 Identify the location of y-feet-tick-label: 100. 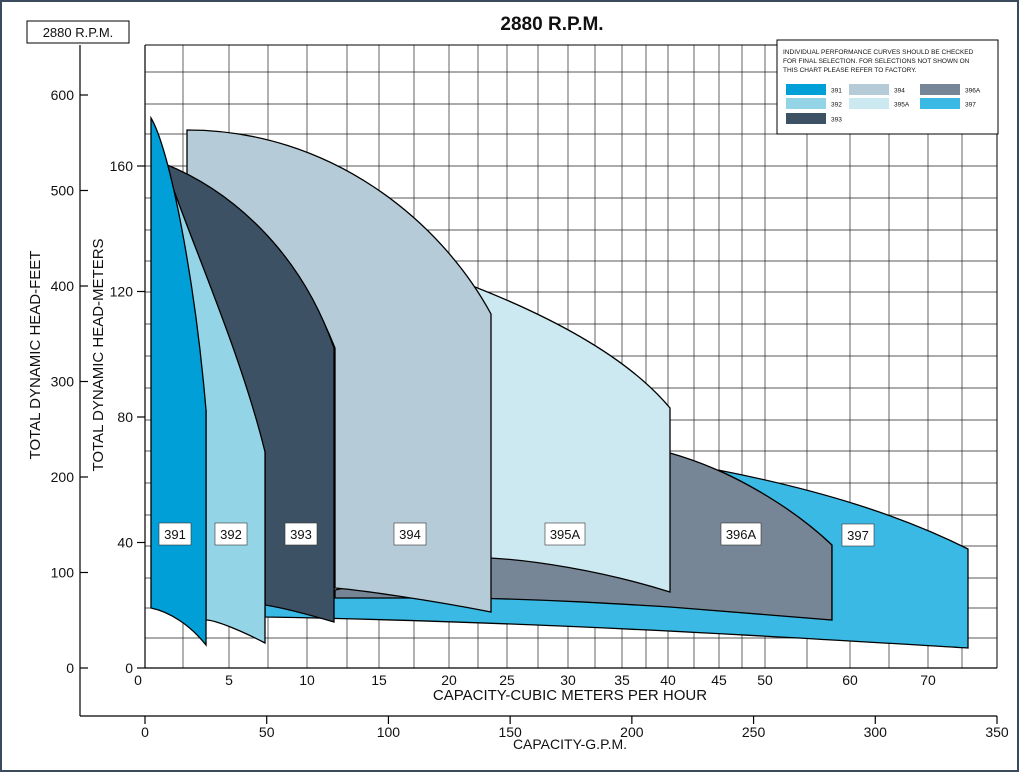
(63, 573).